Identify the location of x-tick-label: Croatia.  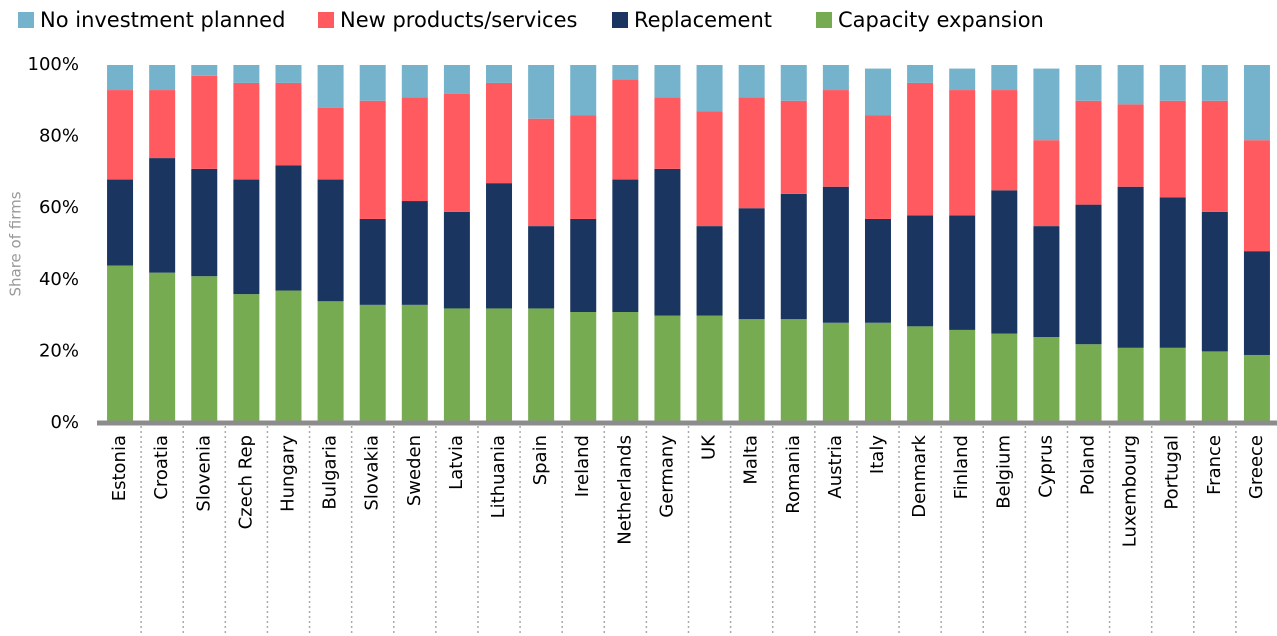
(161, 467).